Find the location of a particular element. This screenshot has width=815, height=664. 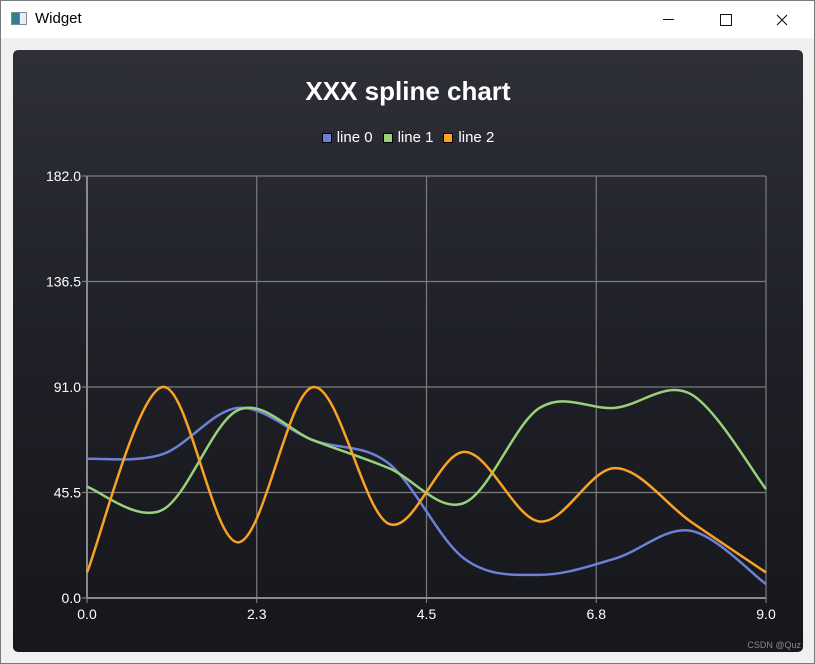

y-tick-label: 45.5 is located at coordinates (67, 493).